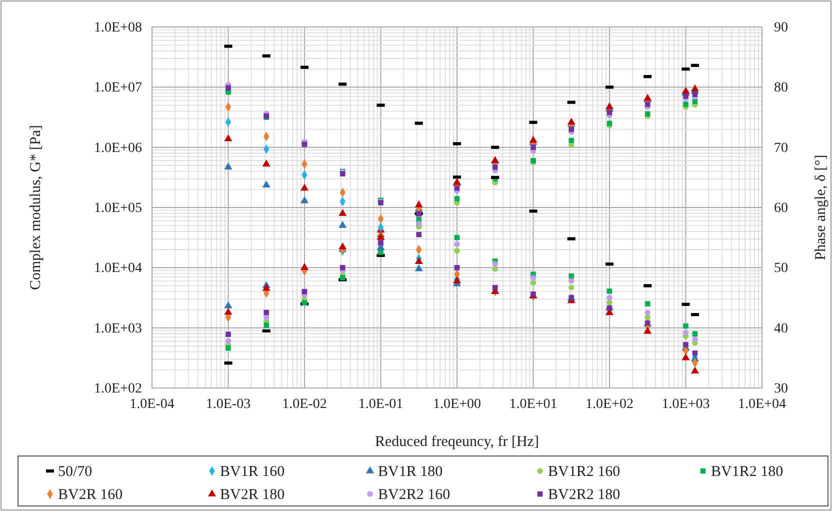 The height and width of the screenshot is (511, 832). What do you see at coordinates (533, 404) in the screenshot?
I see `x-tick-label: 1.0E+01` at bounding box center [533, 404].